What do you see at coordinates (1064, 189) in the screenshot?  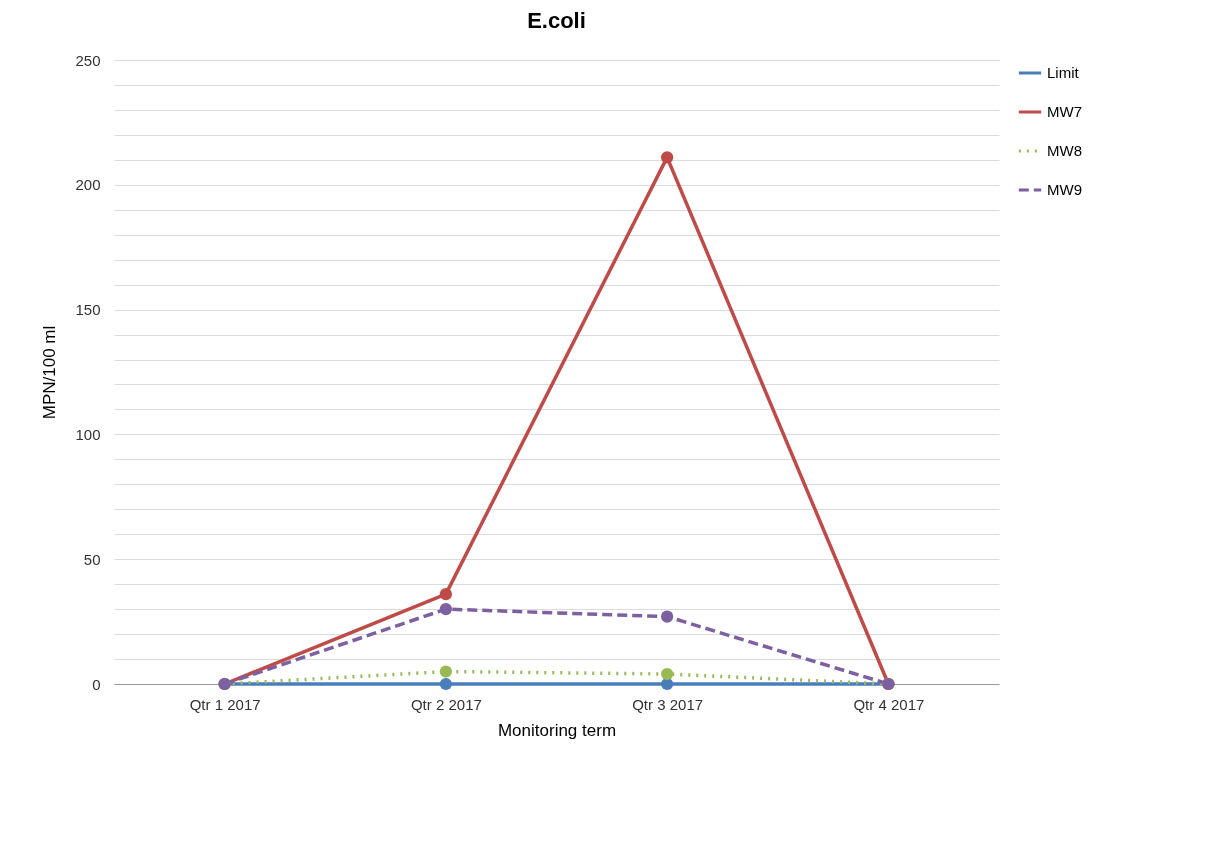 I see `legend-label: MW9` at bounding box center [1064, 189].